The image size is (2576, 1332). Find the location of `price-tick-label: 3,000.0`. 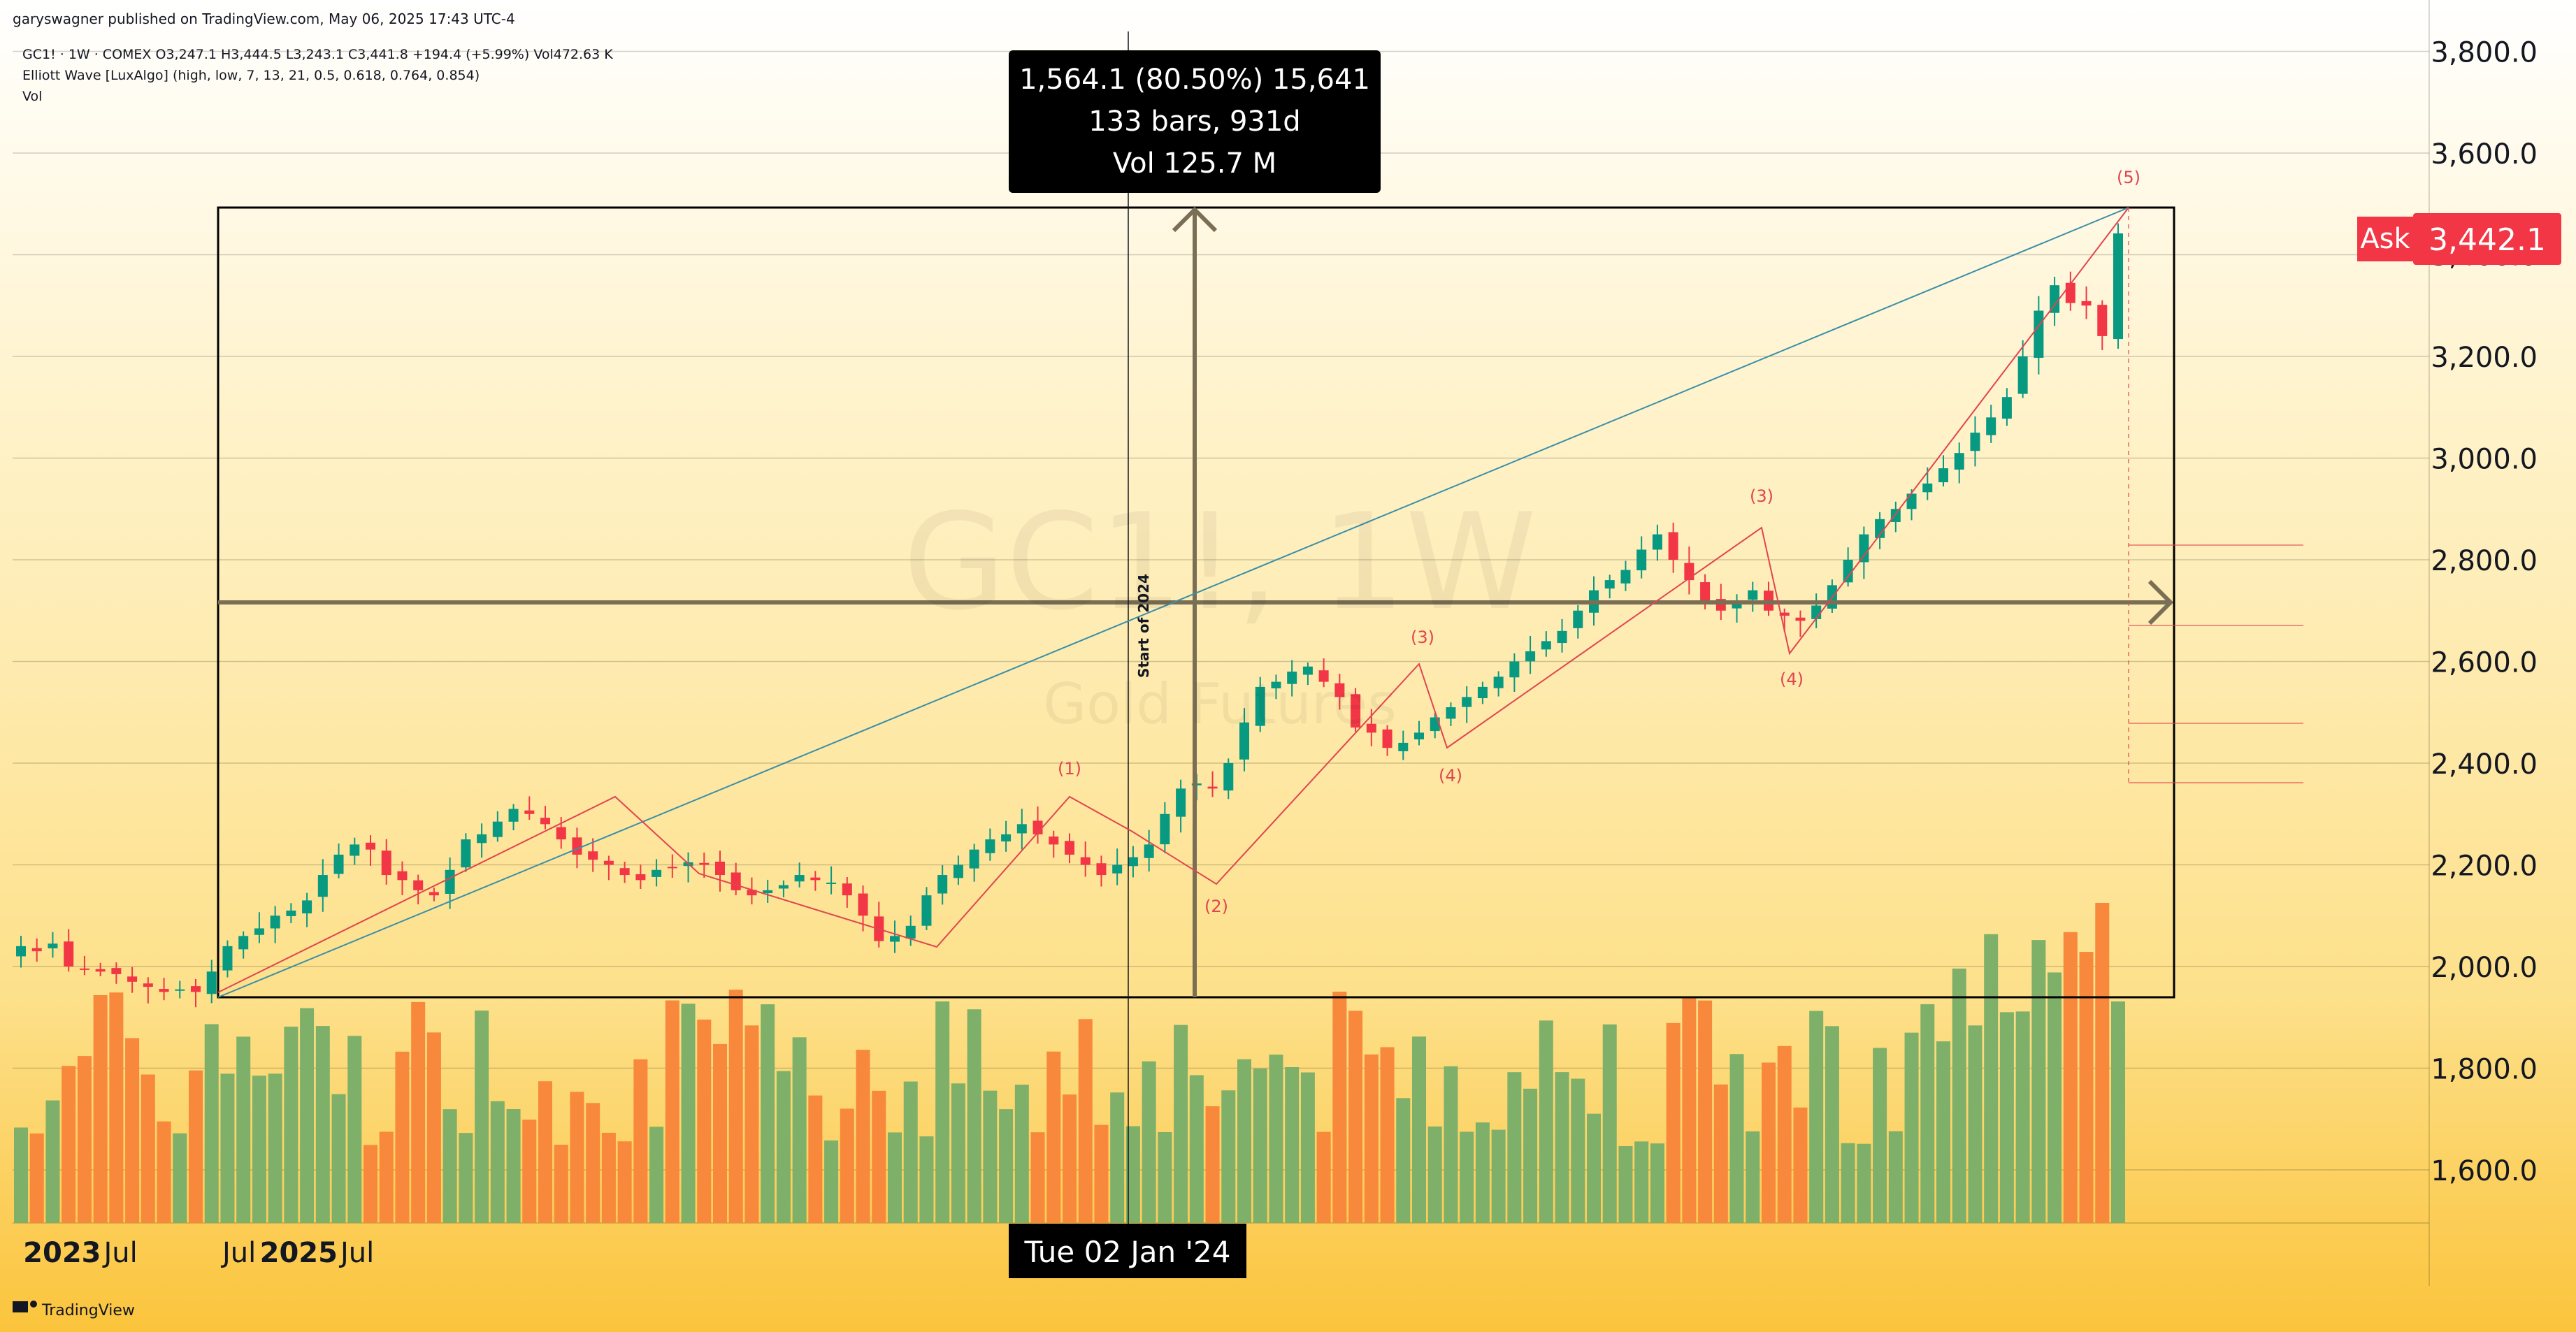

price-tick-label: 3,000.0 is located at coordinates (2484, 460).